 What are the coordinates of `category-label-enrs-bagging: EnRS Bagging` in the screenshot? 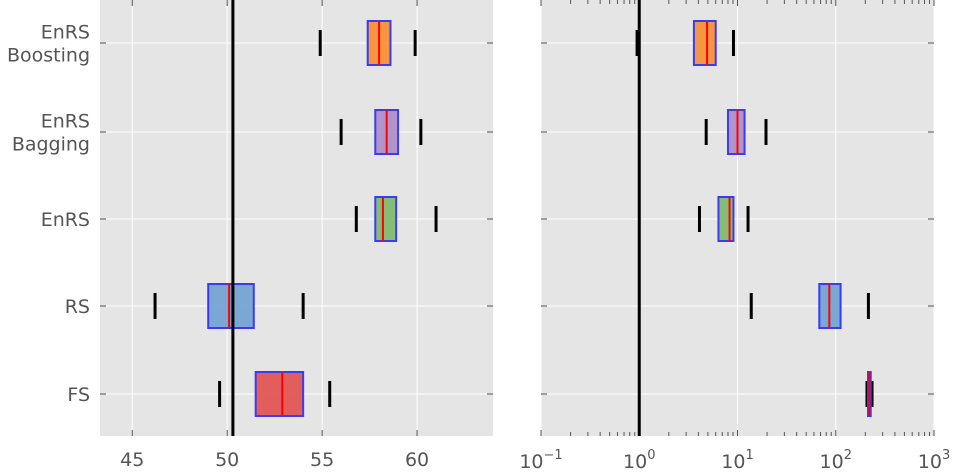 It's located at (51, 133).